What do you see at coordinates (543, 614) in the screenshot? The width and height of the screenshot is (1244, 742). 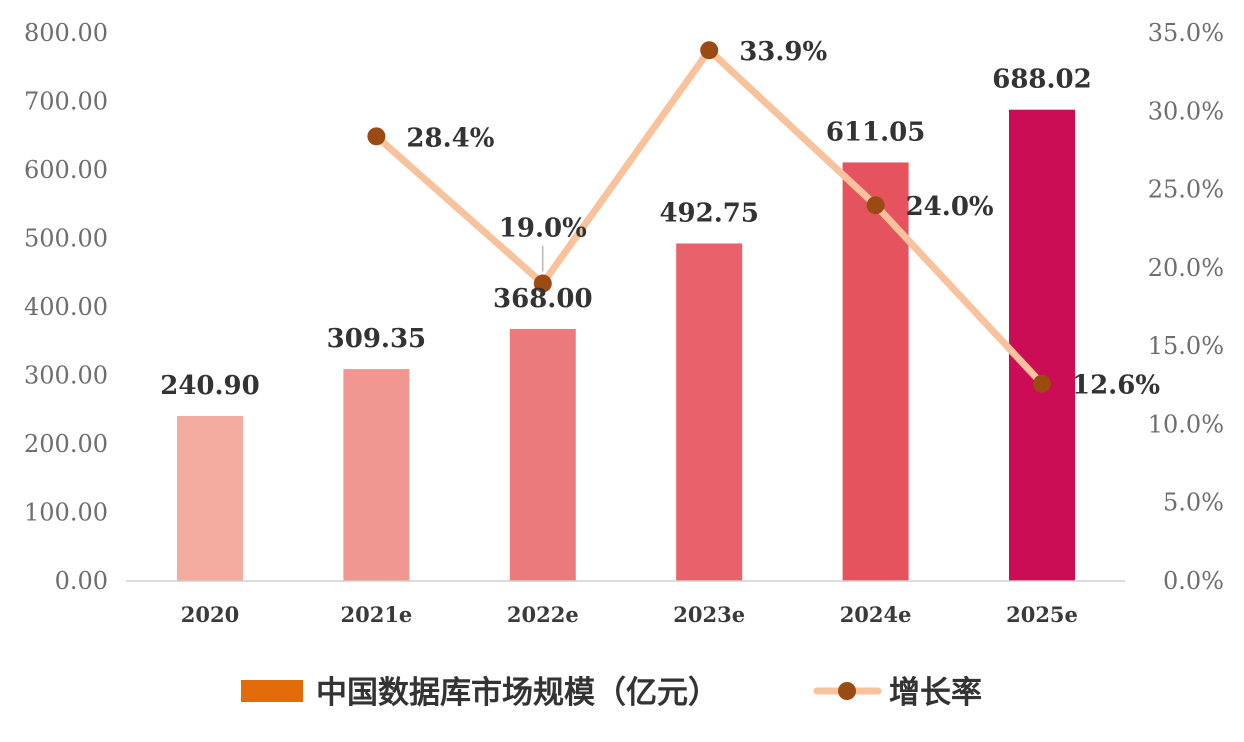 I see `x-tick-label: 2022e` at bounding box center [543, 614].